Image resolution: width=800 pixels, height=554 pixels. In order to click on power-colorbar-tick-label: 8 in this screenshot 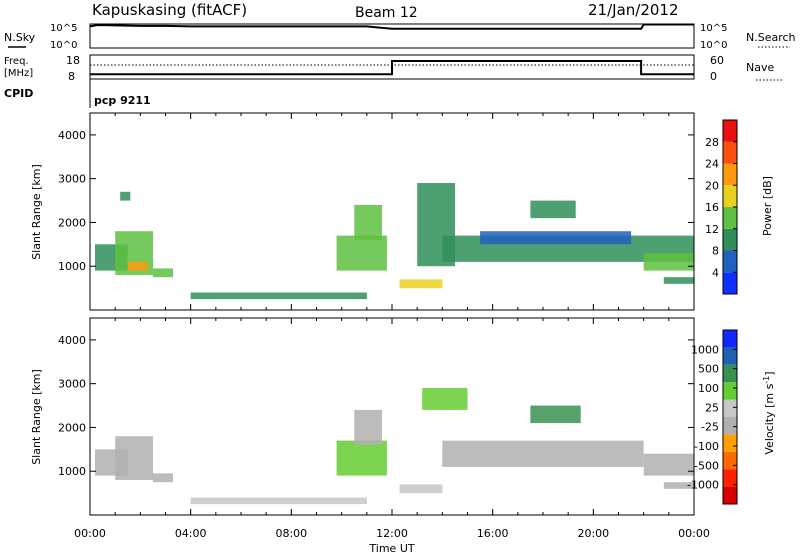, I will do `click(715, 251)`.